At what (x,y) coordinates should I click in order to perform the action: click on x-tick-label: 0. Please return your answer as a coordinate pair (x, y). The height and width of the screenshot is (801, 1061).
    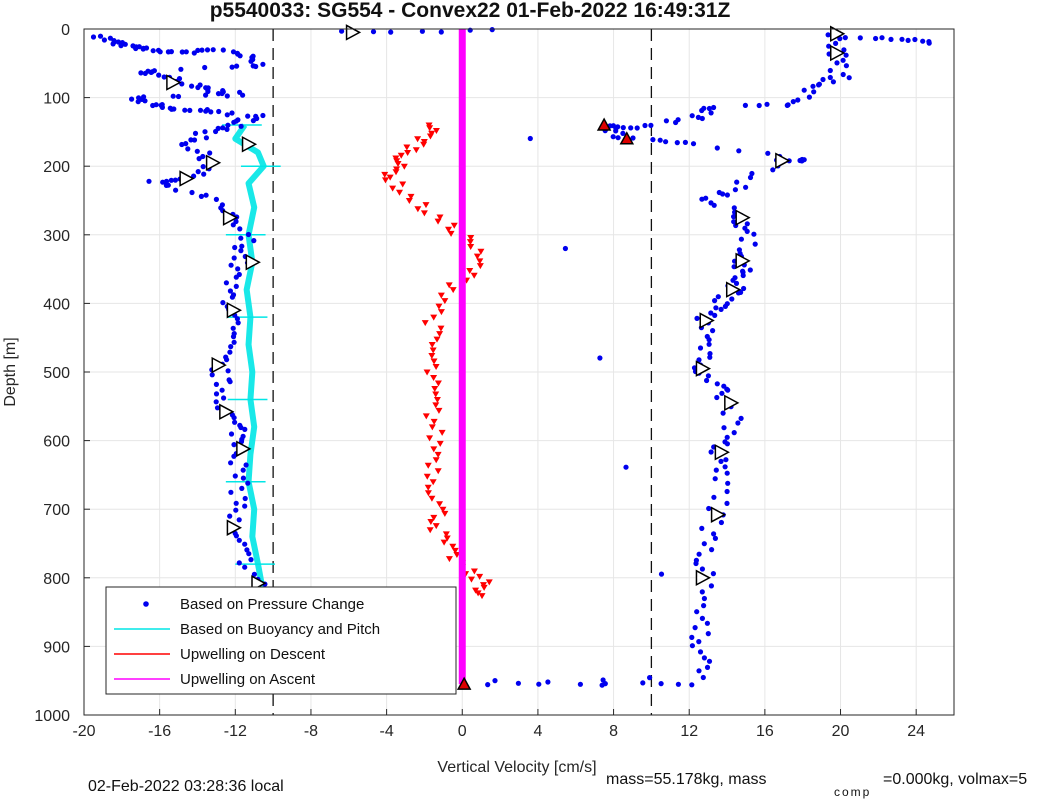
    Looking at the image, I should click on (462, 731).